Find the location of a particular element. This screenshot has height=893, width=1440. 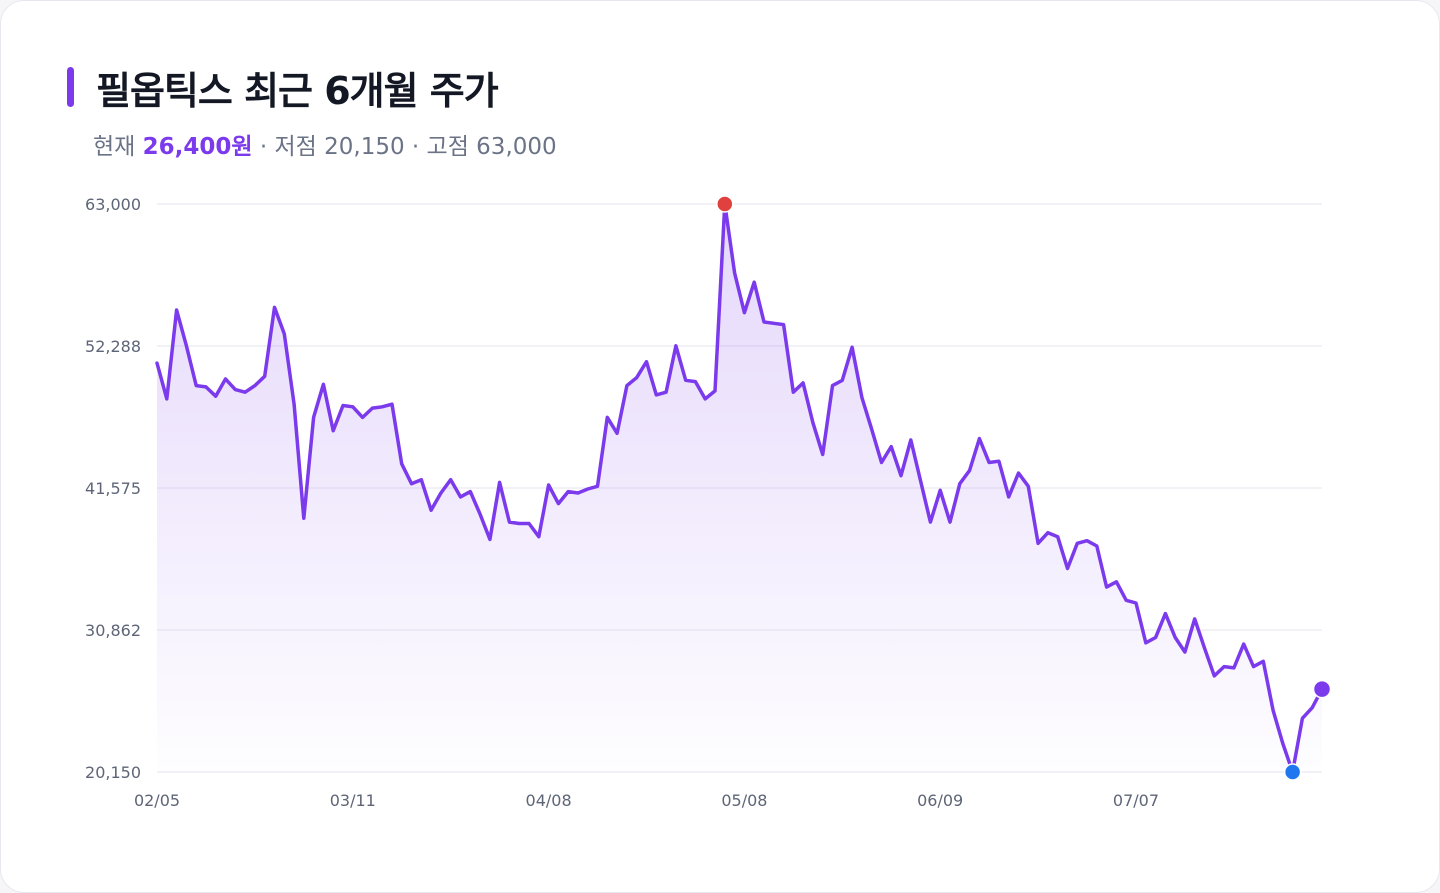

current-price: 26,400원 is located at coordinates (197, 147).